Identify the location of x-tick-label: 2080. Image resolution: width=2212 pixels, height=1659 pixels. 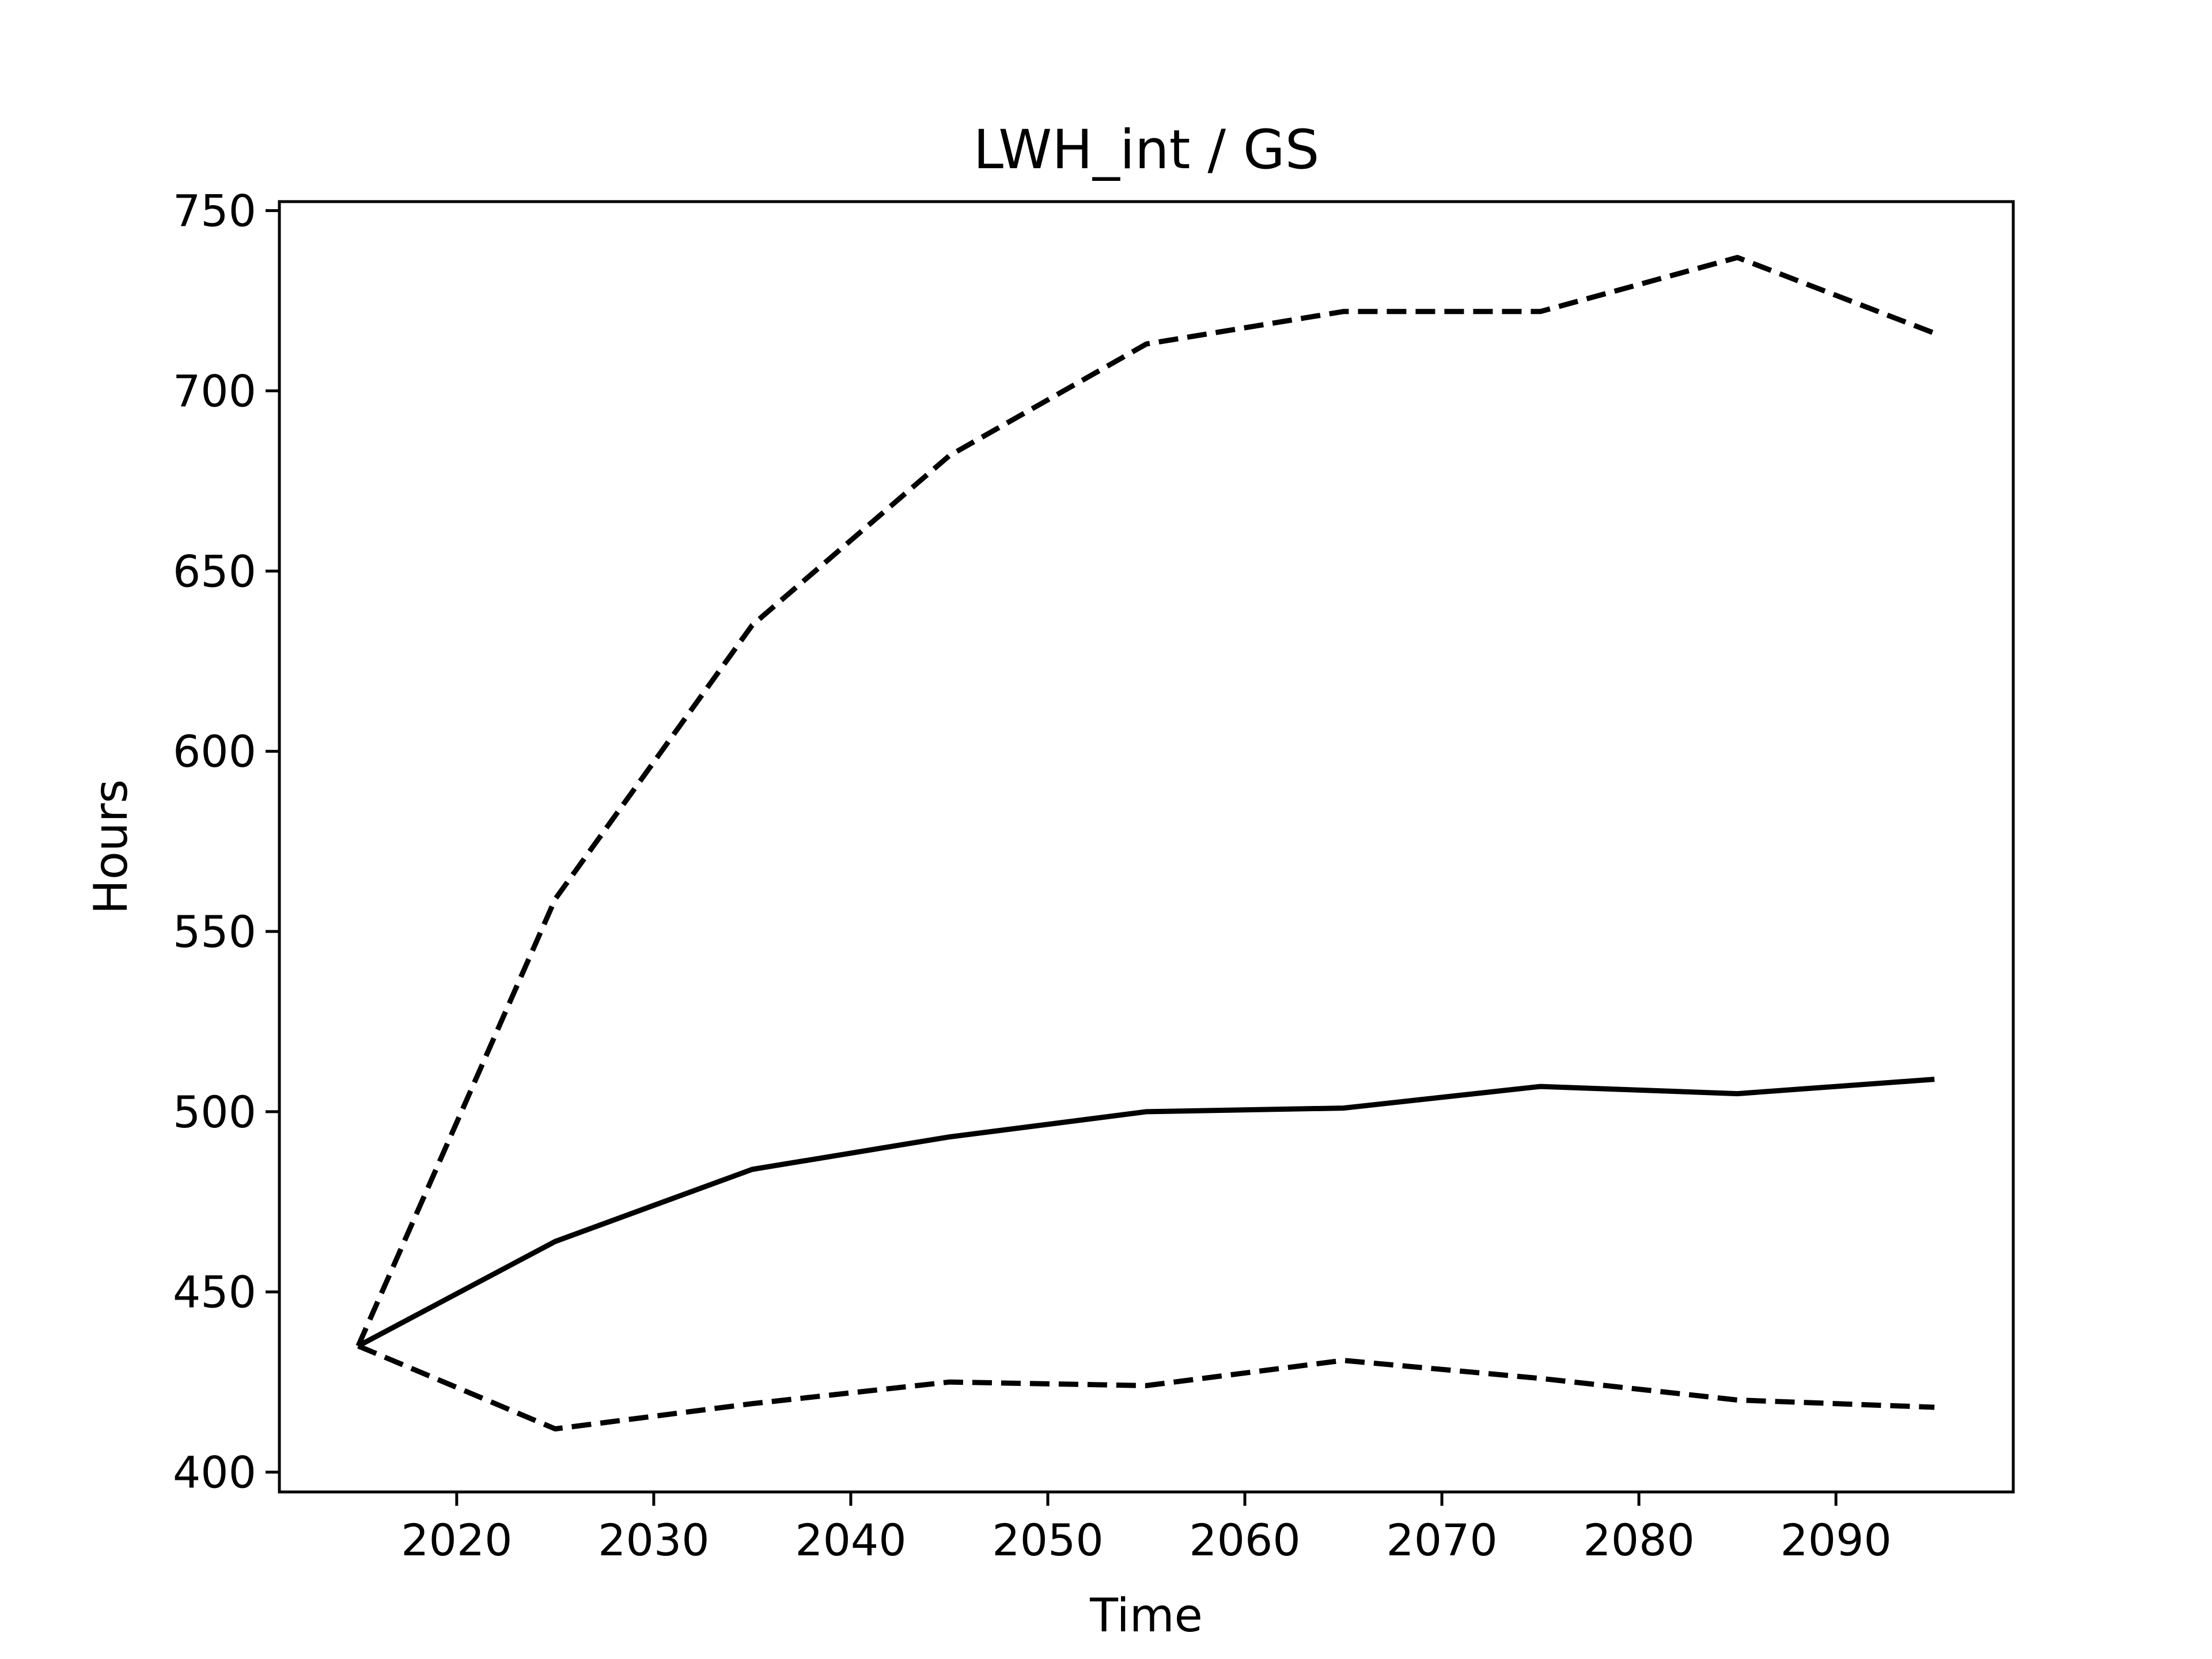
(1638, 1540).